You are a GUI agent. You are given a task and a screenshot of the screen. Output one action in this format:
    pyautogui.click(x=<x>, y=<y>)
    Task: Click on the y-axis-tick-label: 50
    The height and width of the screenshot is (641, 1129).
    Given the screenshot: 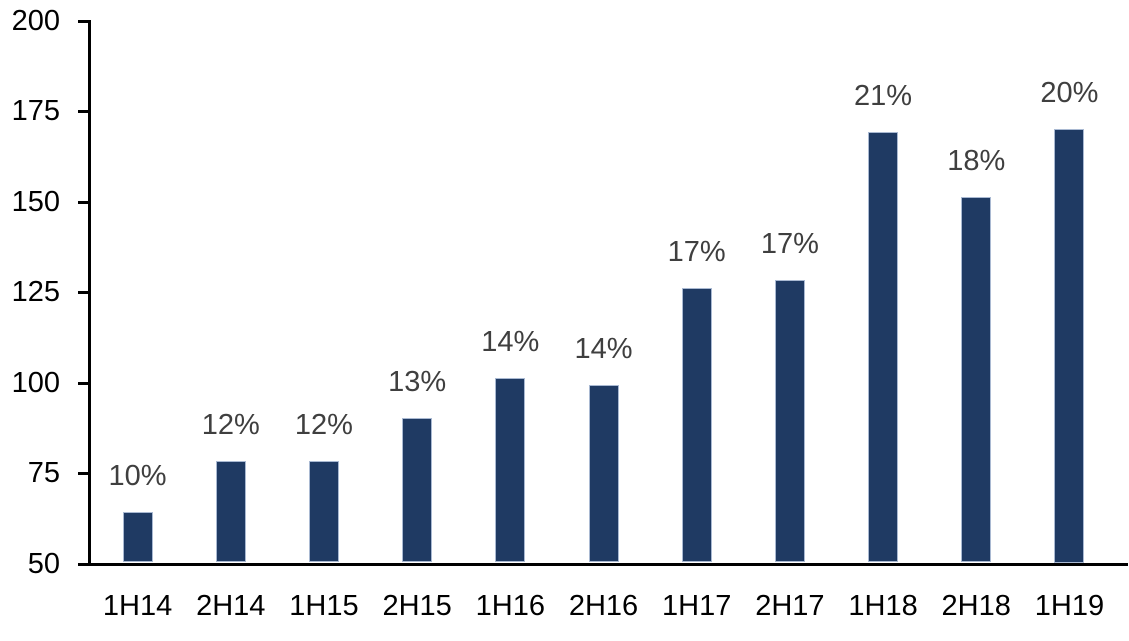 What is the action you would take?
    pyautogui.click(x=43, y=563)
    